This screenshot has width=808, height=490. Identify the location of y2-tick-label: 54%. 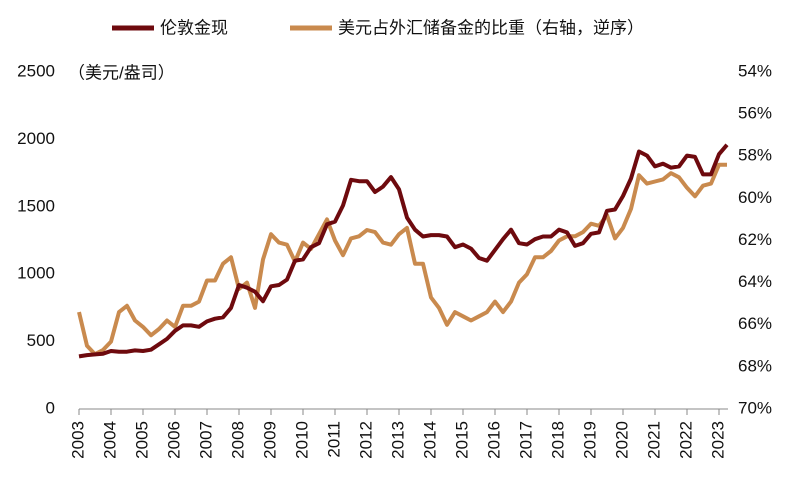
(755, 70).